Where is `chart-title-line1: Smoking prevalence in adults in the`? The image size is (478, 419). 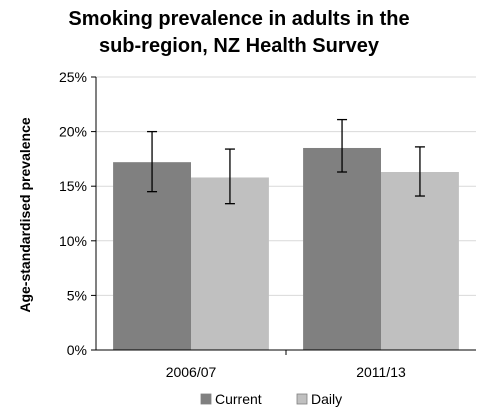
chart-title-line1: Smoking prevalence in adults in the is located at coordinates (239, 19).